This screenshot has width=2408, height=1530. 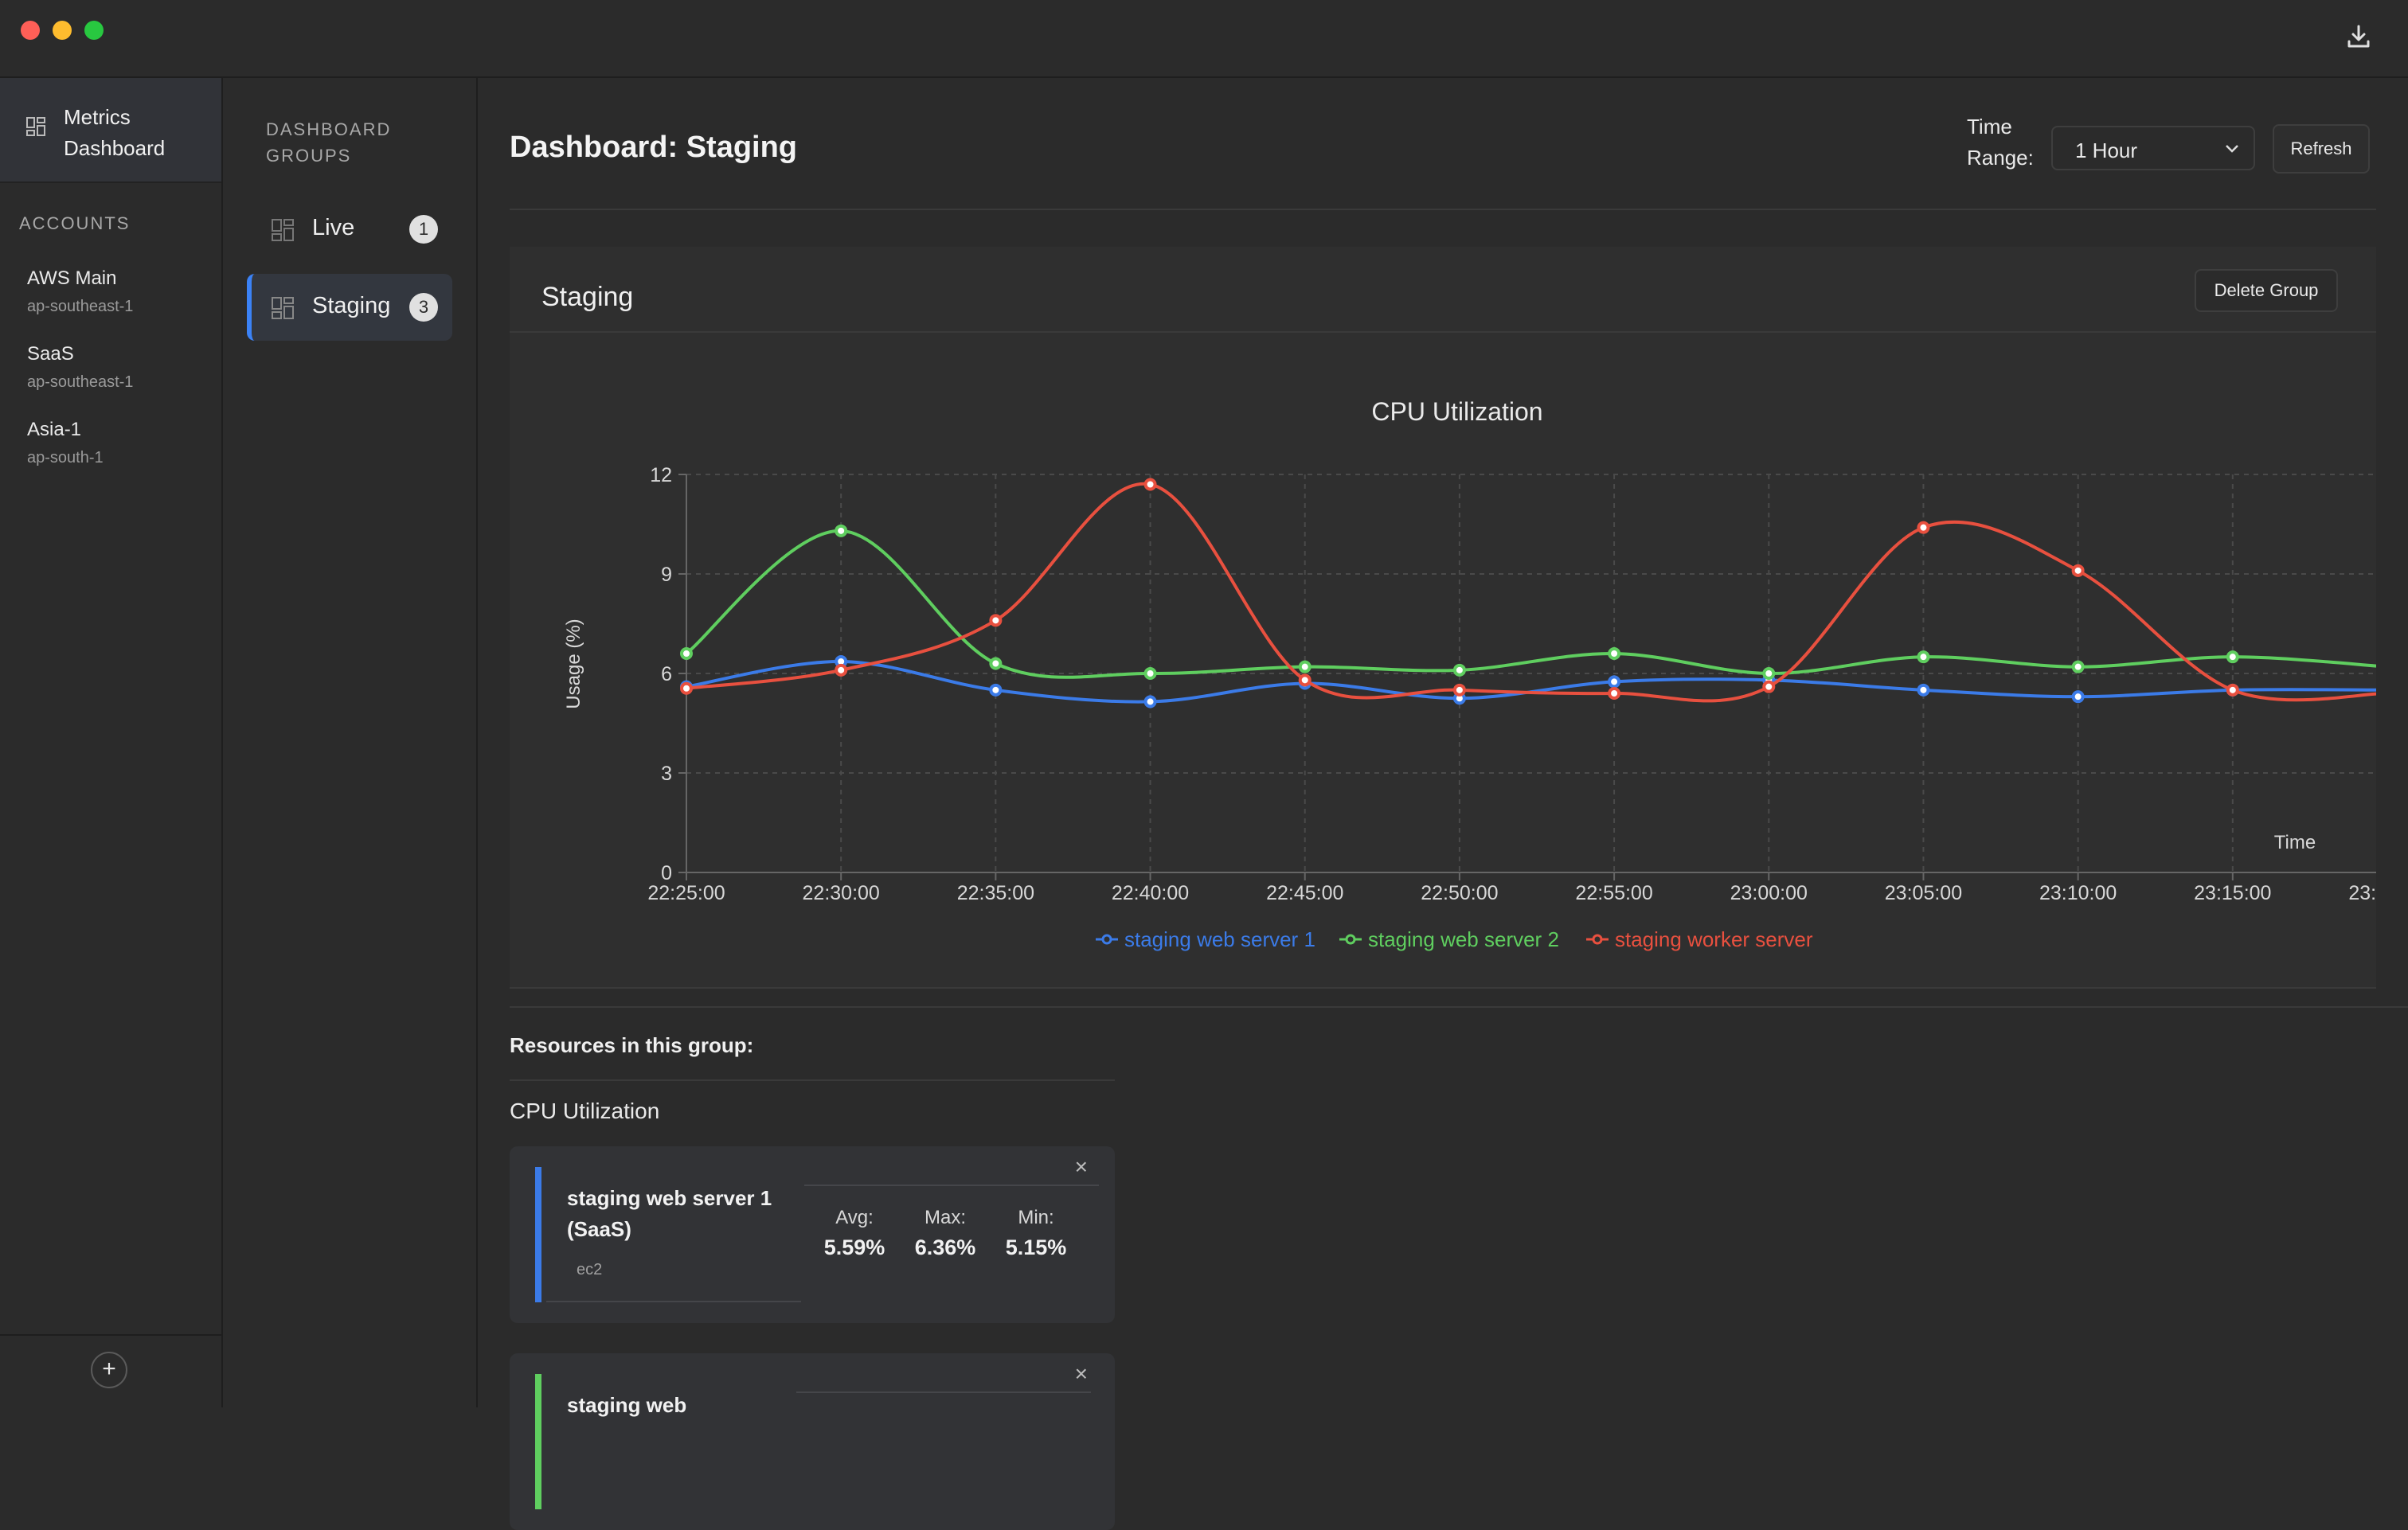 What do you see at coordinates (1459, 893) in the screenshot?
I see `x-tick-label: 22:50:00` at bounding box center [1459, 893].